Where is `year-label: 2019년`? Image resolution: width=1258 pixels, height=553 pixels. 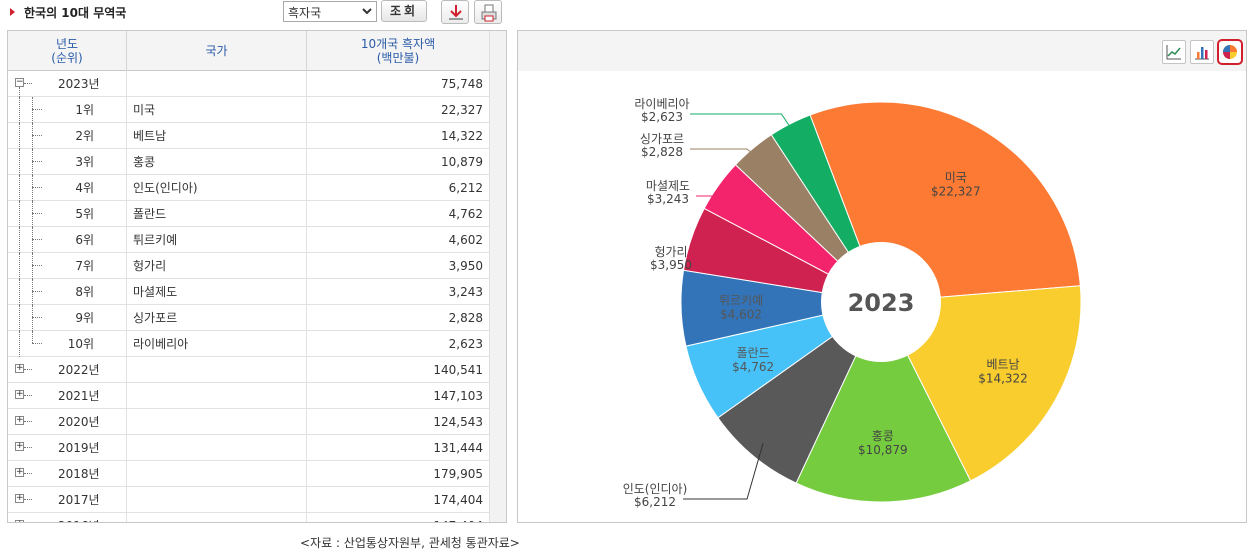 year-label: 2019년 is located at coordinates (79, 448).